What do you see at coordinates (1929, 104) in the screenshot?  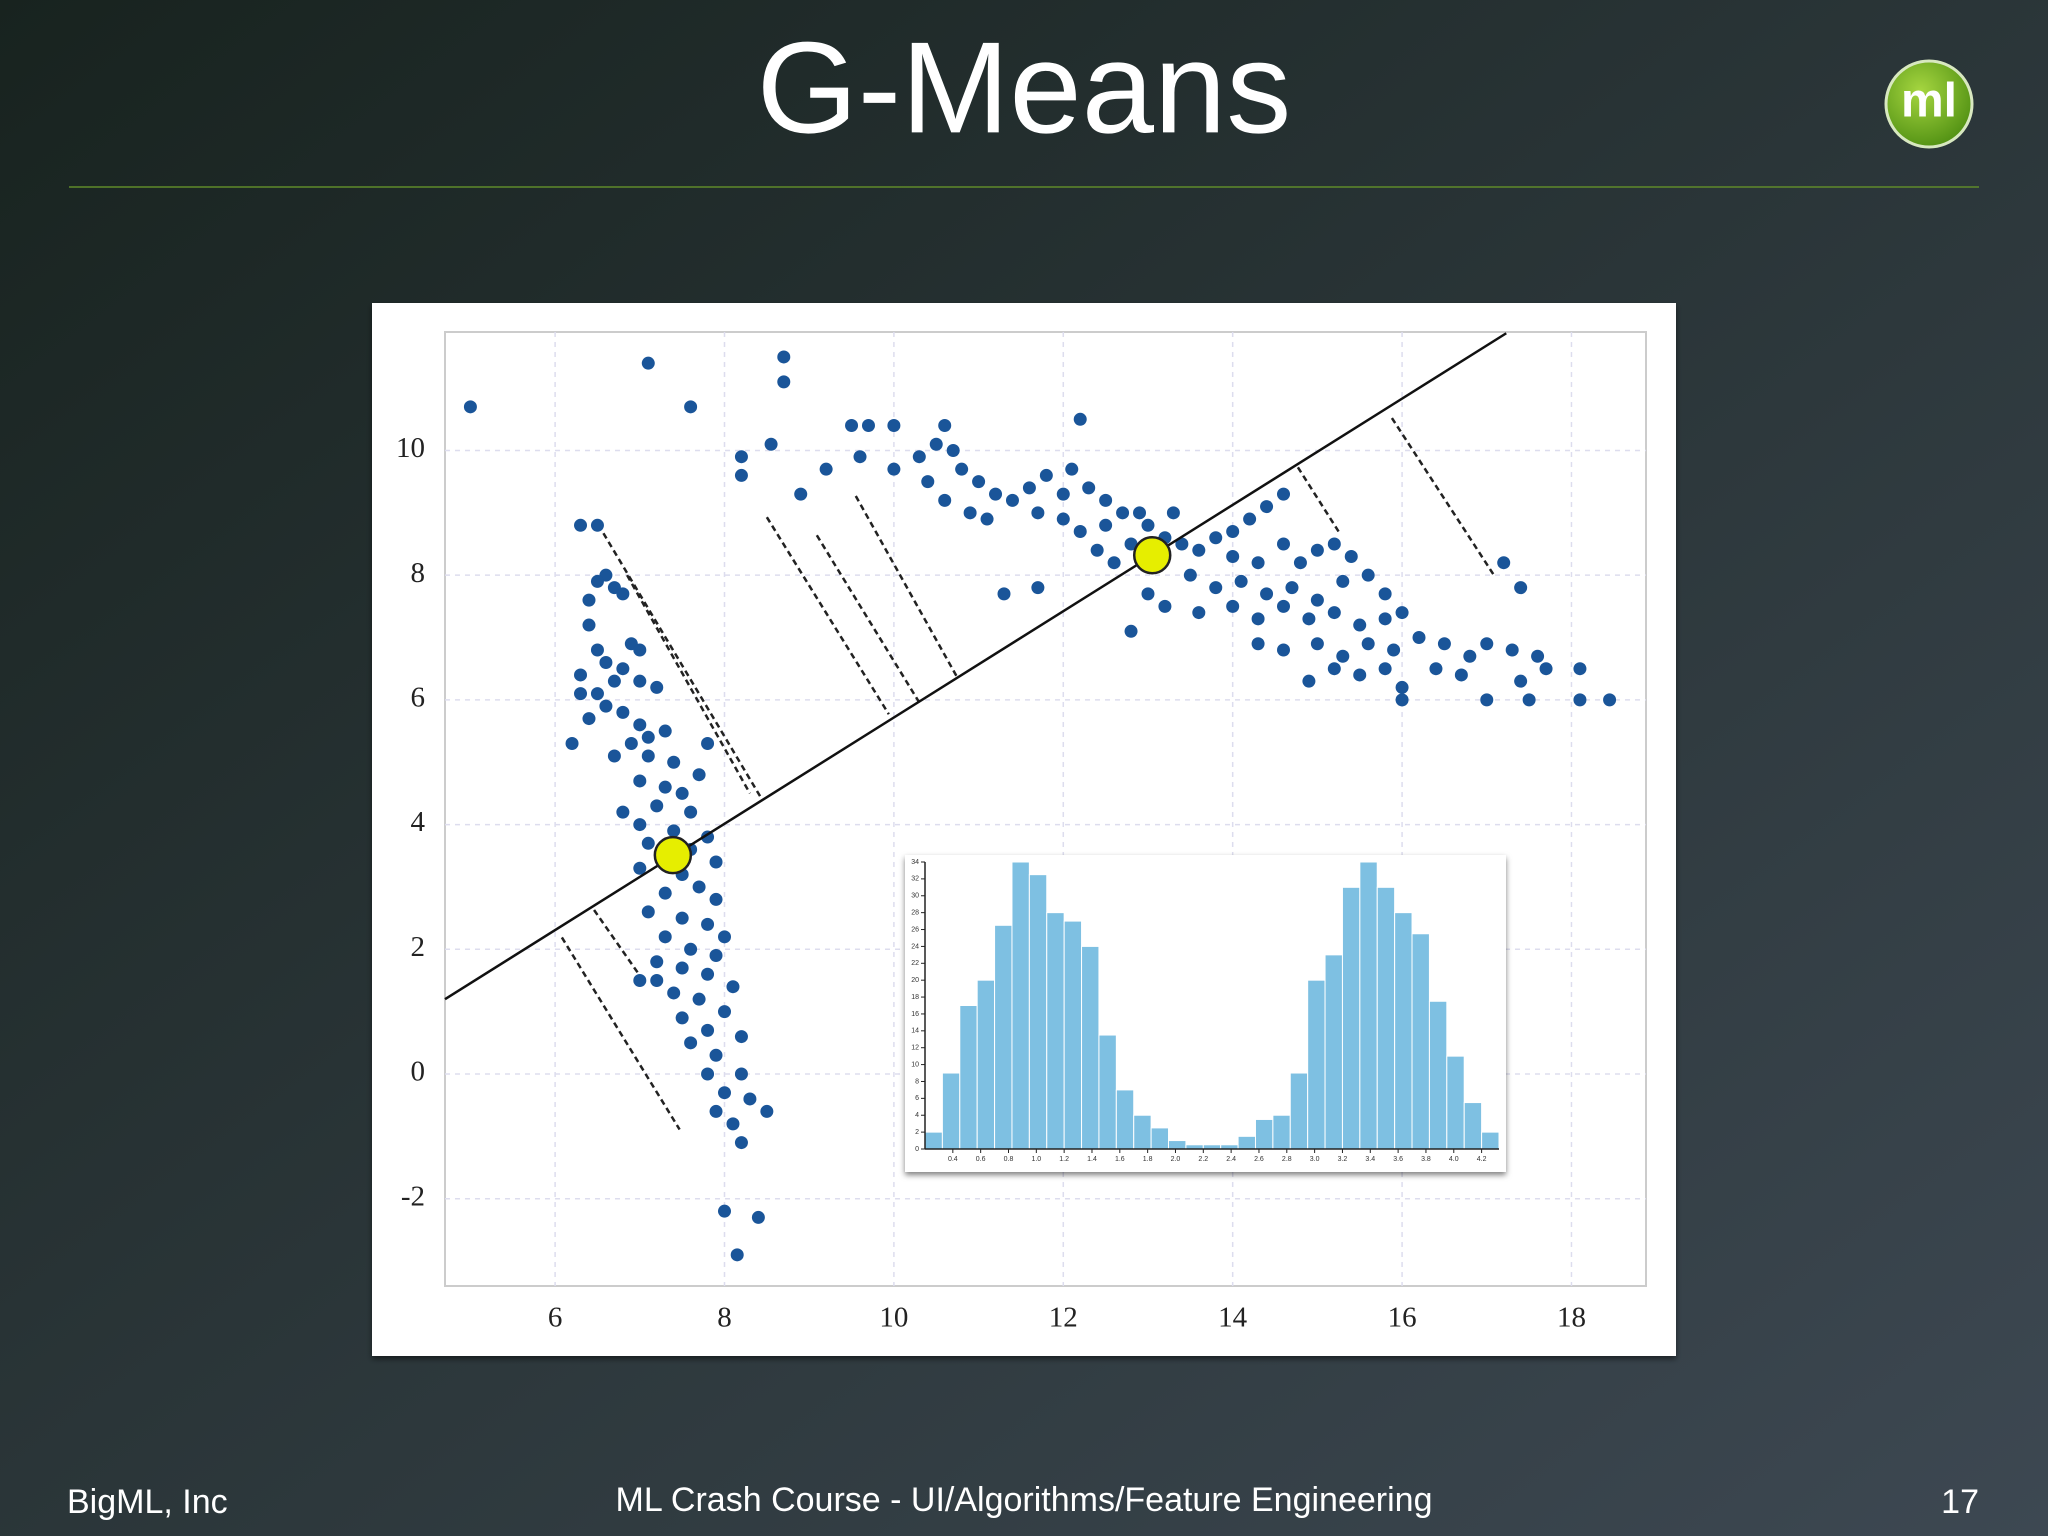 I see `logo` at bounding box center [1929, 104].